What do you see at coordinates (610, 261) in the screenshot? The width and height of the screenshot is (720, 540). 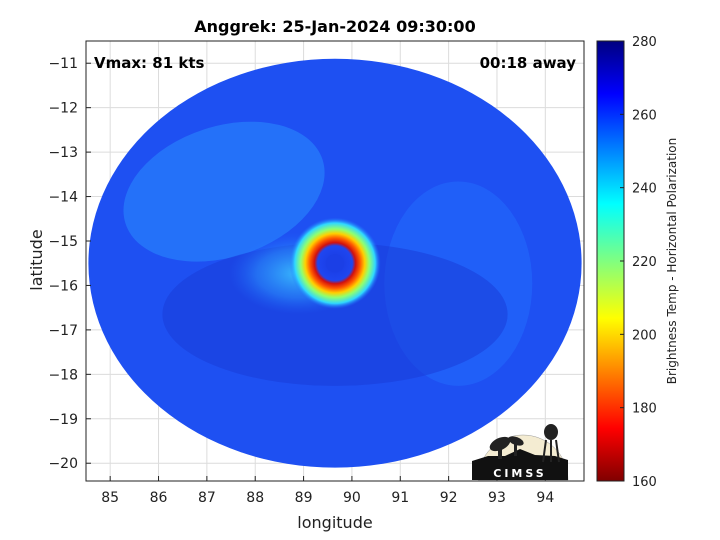 I see `colorbar-gradient` at bounding box center [610, 261].